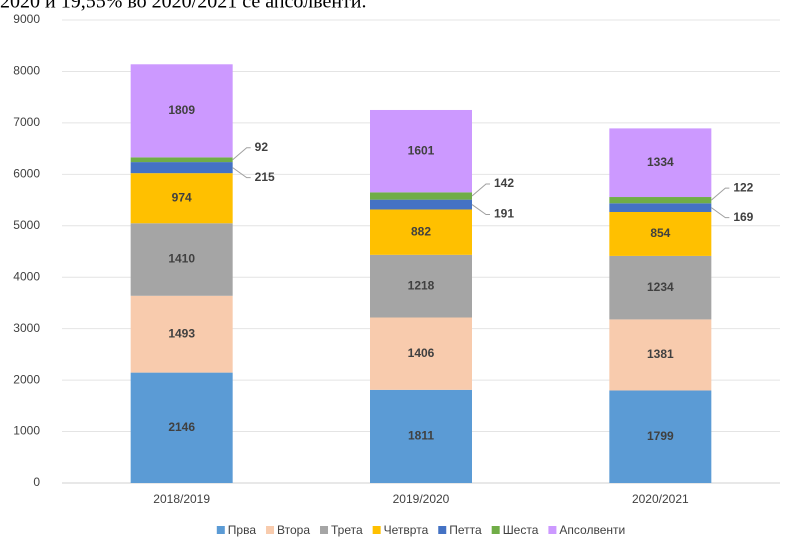 This screenshot has width=797, height=539. Describe the element at coordinates (26, 276) in the screenshot. I see `y-tick-label: 4000` at that location.